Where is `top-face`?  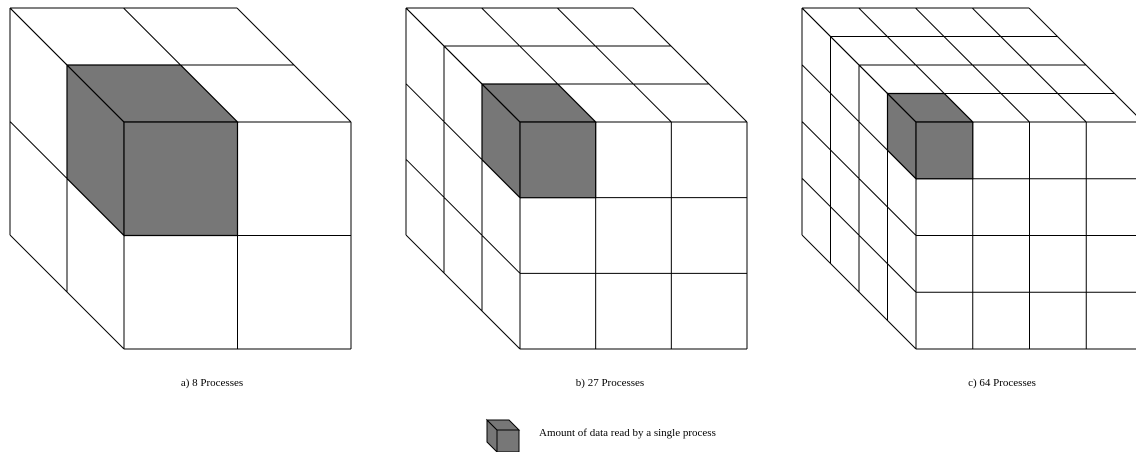
top-face is located at coordinates (576, 65).